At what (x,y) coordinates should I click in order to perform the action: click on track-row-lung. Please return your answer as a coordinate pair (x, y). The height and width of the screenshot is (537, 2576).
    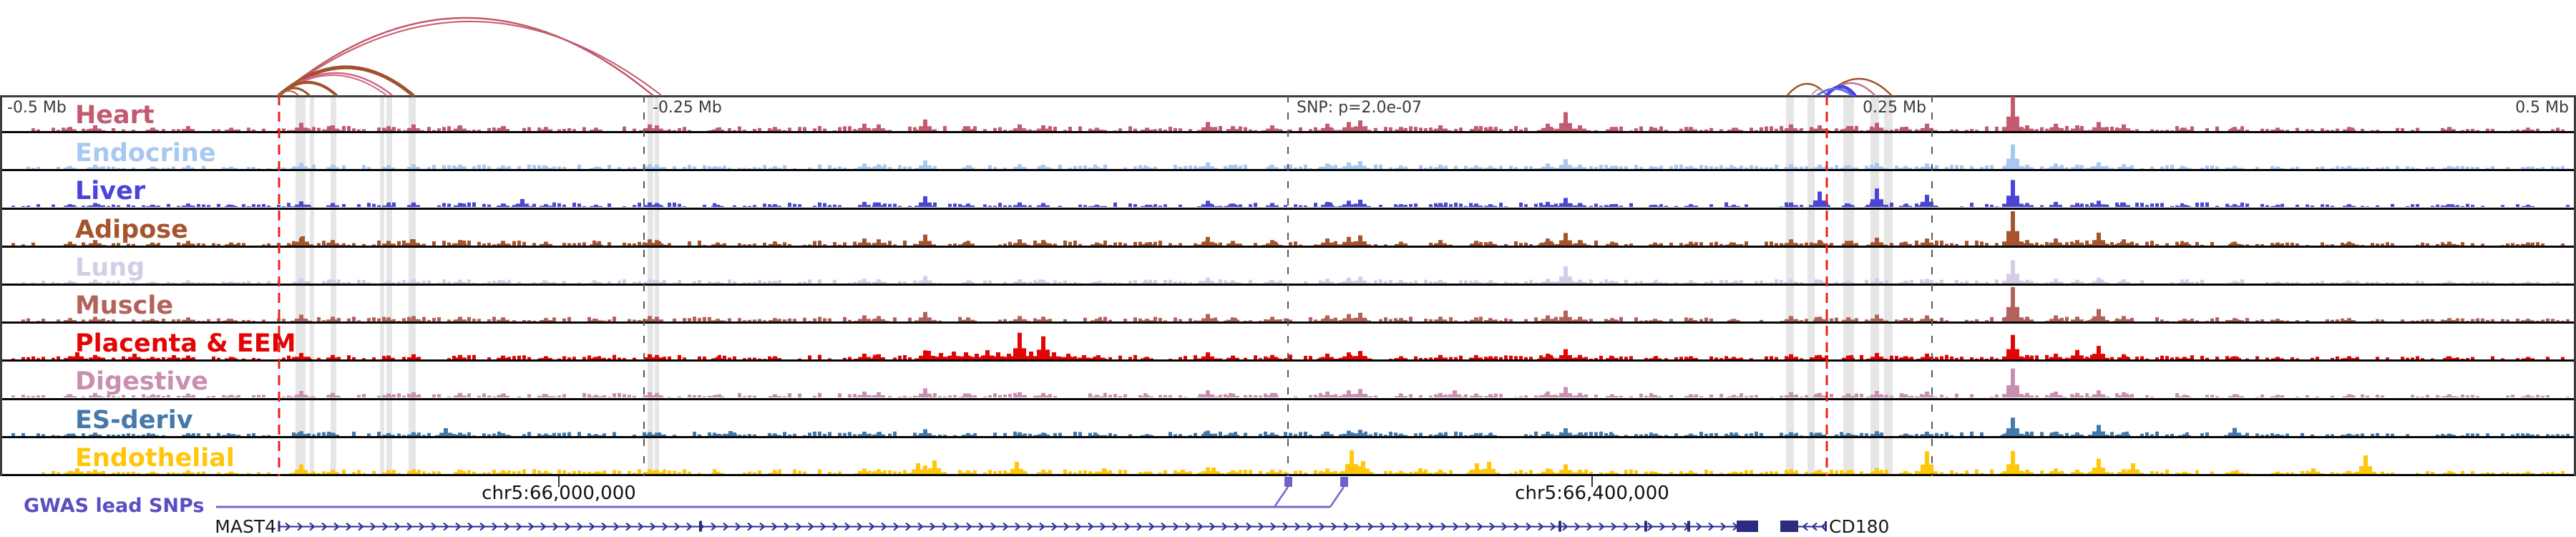
    Looking at the image, I should click on (1288, 267).